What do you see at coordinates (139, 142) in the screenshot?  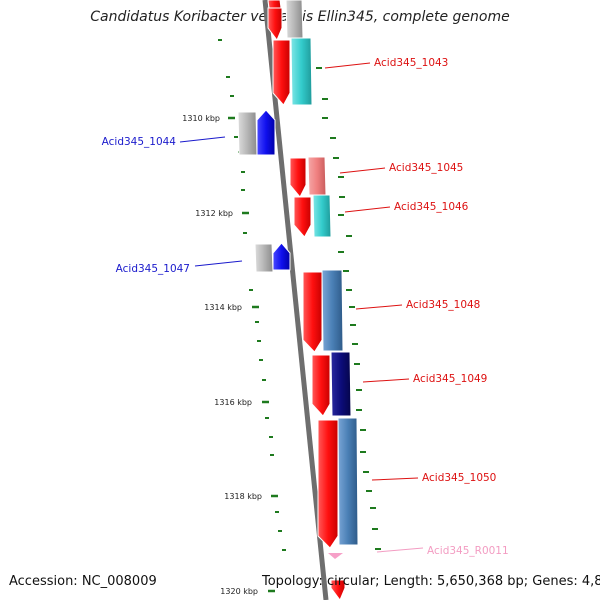 I see `gene-label: Acid345_1044` at bounding box center [139, 142].